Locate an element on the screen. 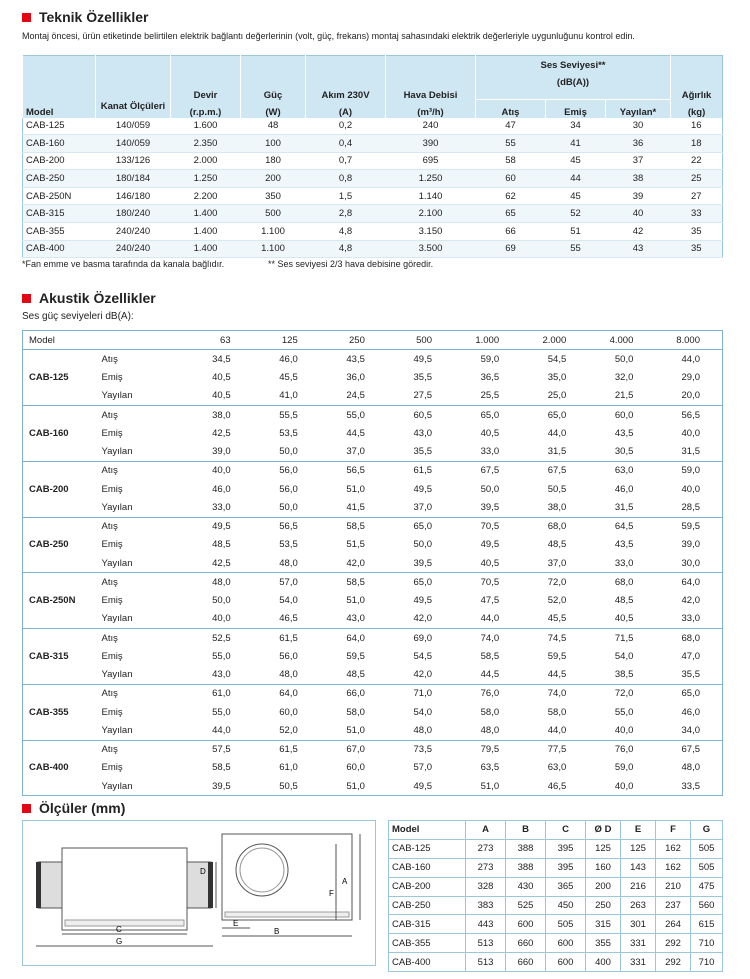 The width and height of the screenshot is (750, 979). cell: 67,0 is located at coordinates (353, 749).